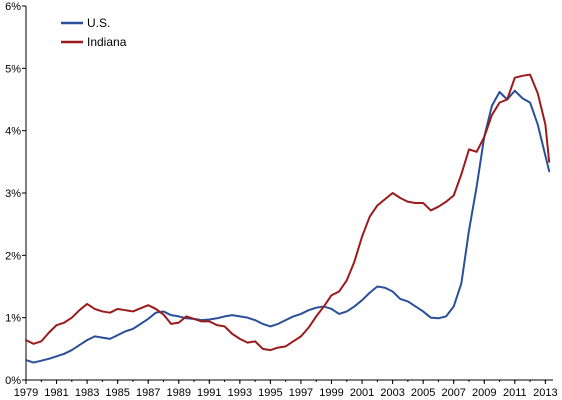 The width and height of the screenshot is (562, 400). I want to click on x-tick-label: 1999, so click(331, 393).